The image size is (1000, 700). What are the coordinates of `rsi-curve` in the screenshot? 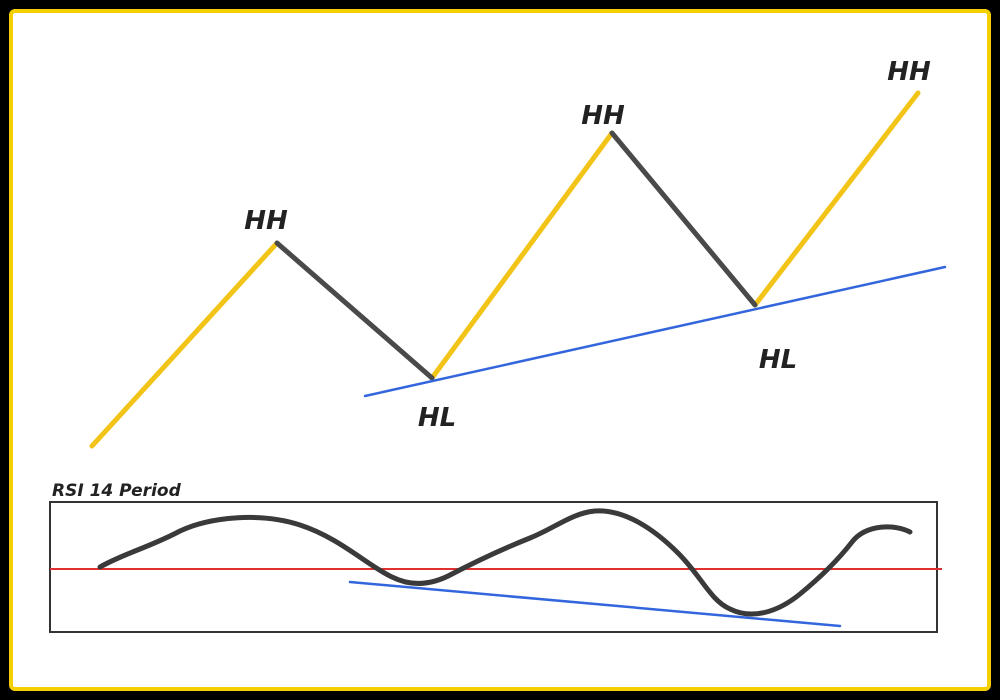 It's located at (505, 562).